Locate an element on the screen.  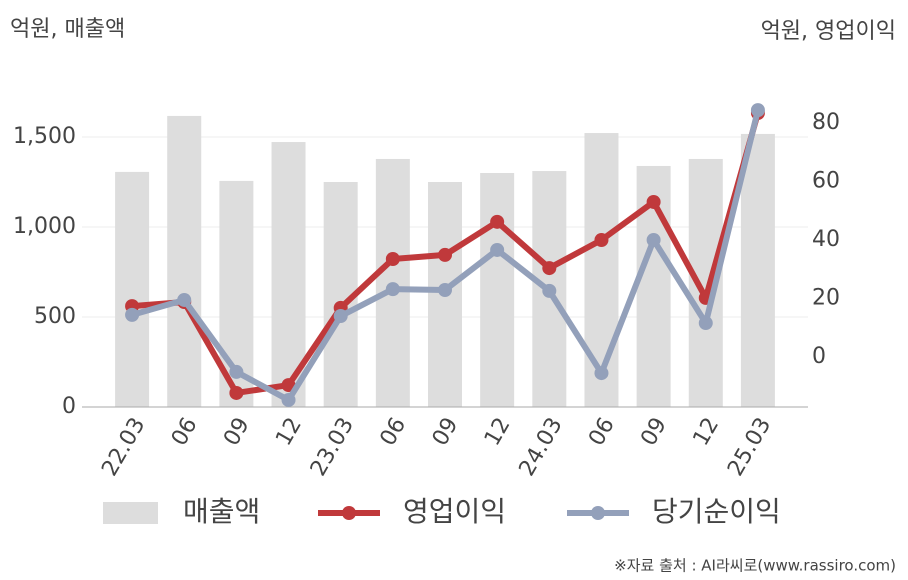
legend-label: 영업이익 is located at coordinates (454, 511).